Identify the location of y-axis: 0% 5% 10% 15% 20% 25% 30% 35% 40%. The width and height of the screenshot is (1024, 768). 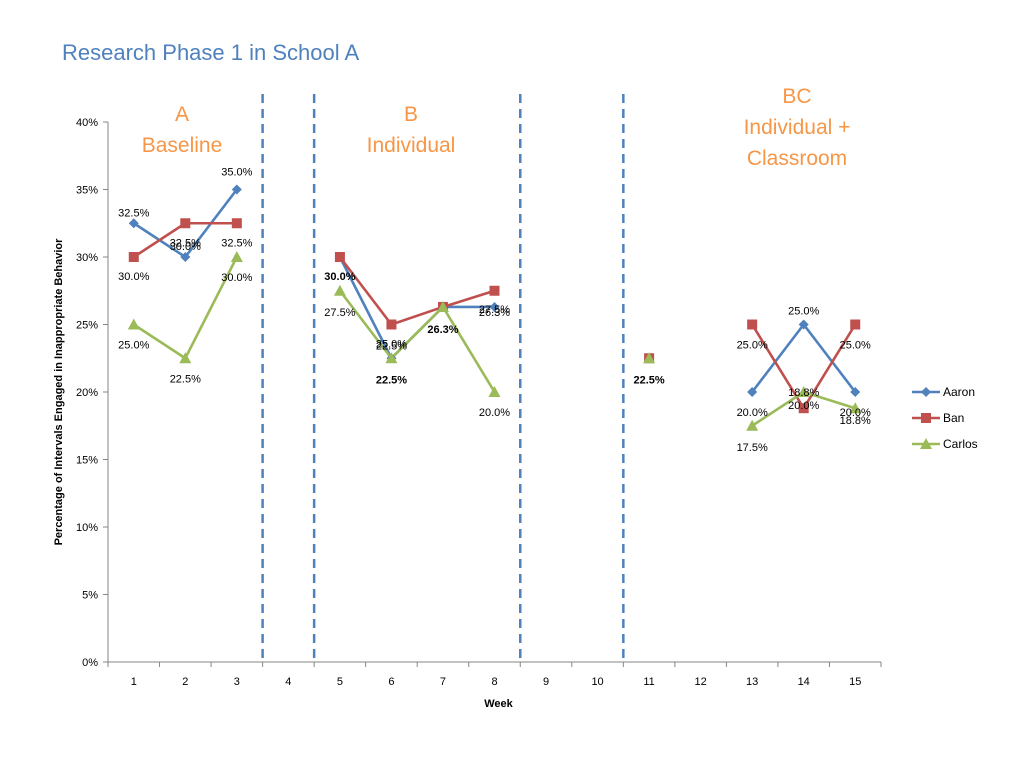
(92, 393).